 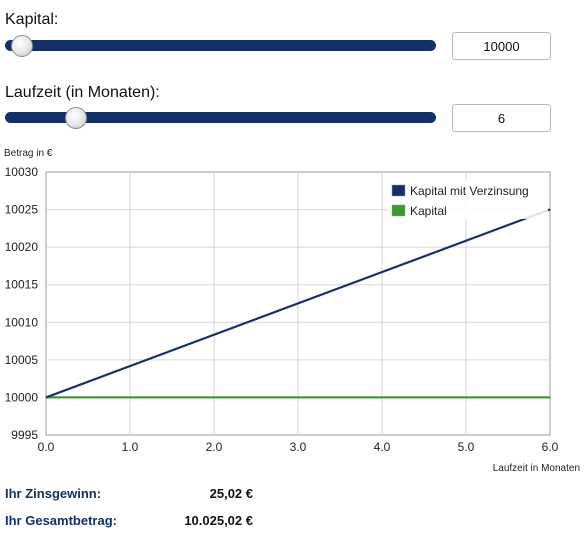 What do you see at coordinates (22, 172) in the screenshot?
I see `y-tick-label: 10030` at bounding box center [22, 172].